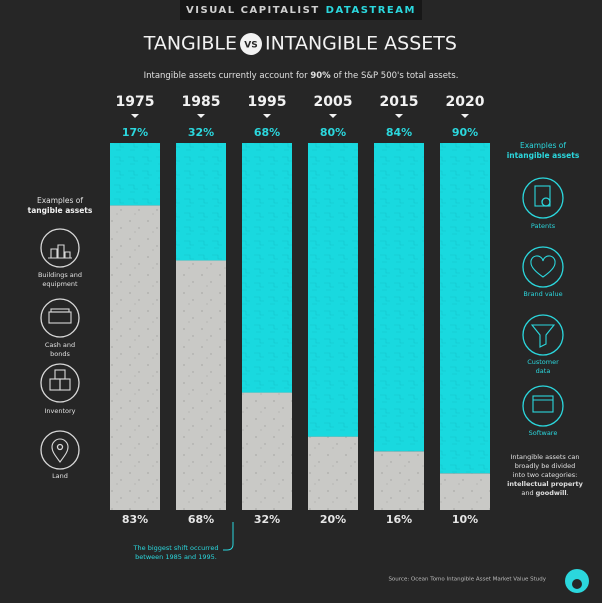  I want to click on note-part: into two categories:, so click(545, 475).